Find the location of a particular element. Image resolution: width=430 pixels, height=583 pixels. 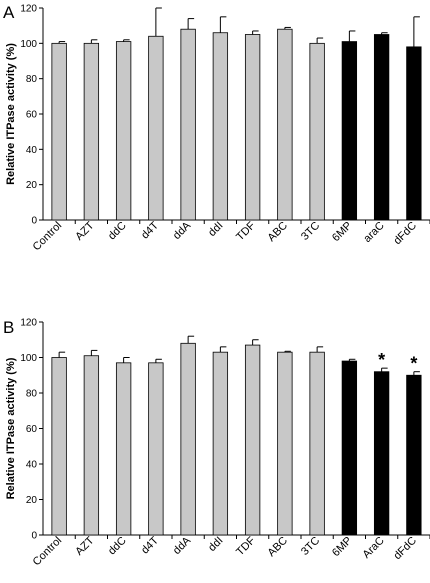

panel-letter: B is located at coordinates (8, 327).